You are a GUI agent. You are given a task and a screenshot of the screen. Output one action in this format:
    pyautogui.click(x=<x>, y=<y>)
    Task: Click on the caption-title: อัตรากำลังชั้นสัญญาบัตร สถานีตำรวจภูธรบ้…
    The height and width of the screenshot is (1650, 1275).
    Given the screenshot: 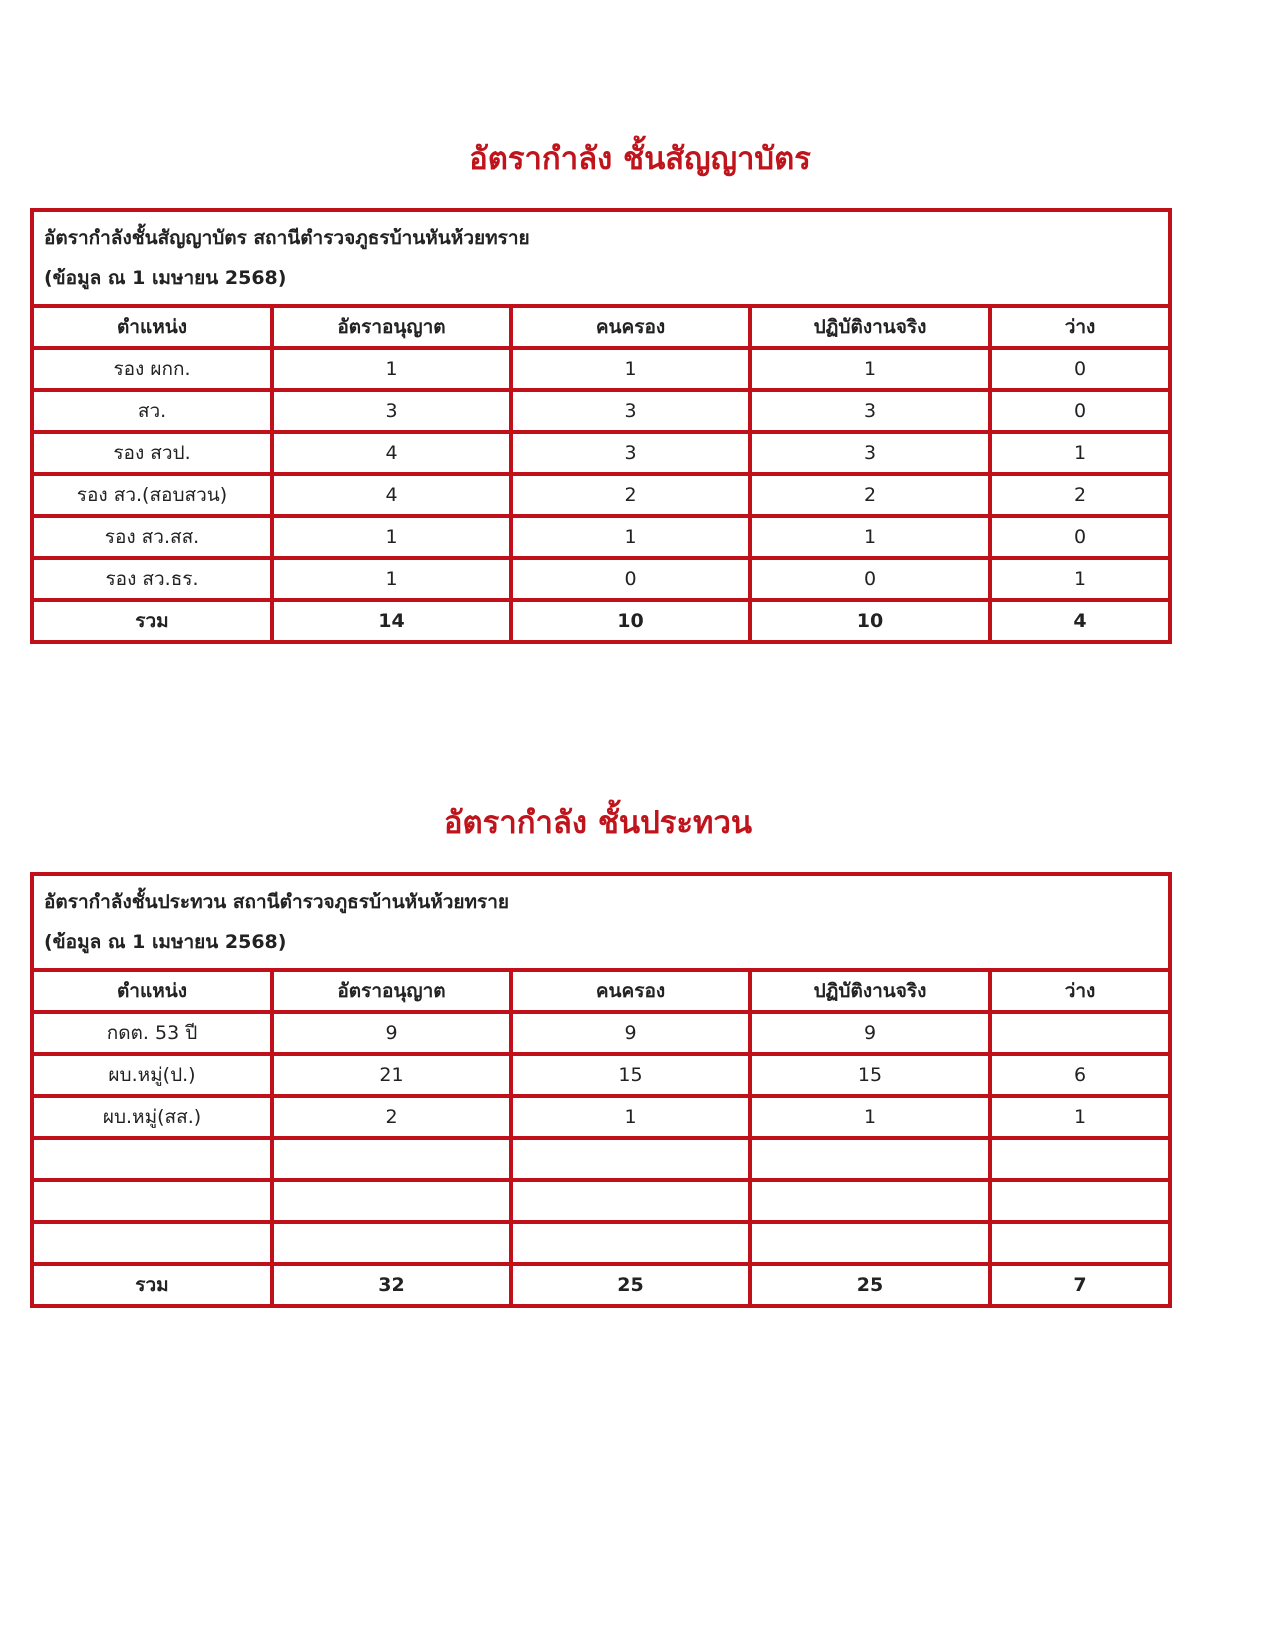 What is the action you would take?
    pyautogui.click(x=287, y=238)
    